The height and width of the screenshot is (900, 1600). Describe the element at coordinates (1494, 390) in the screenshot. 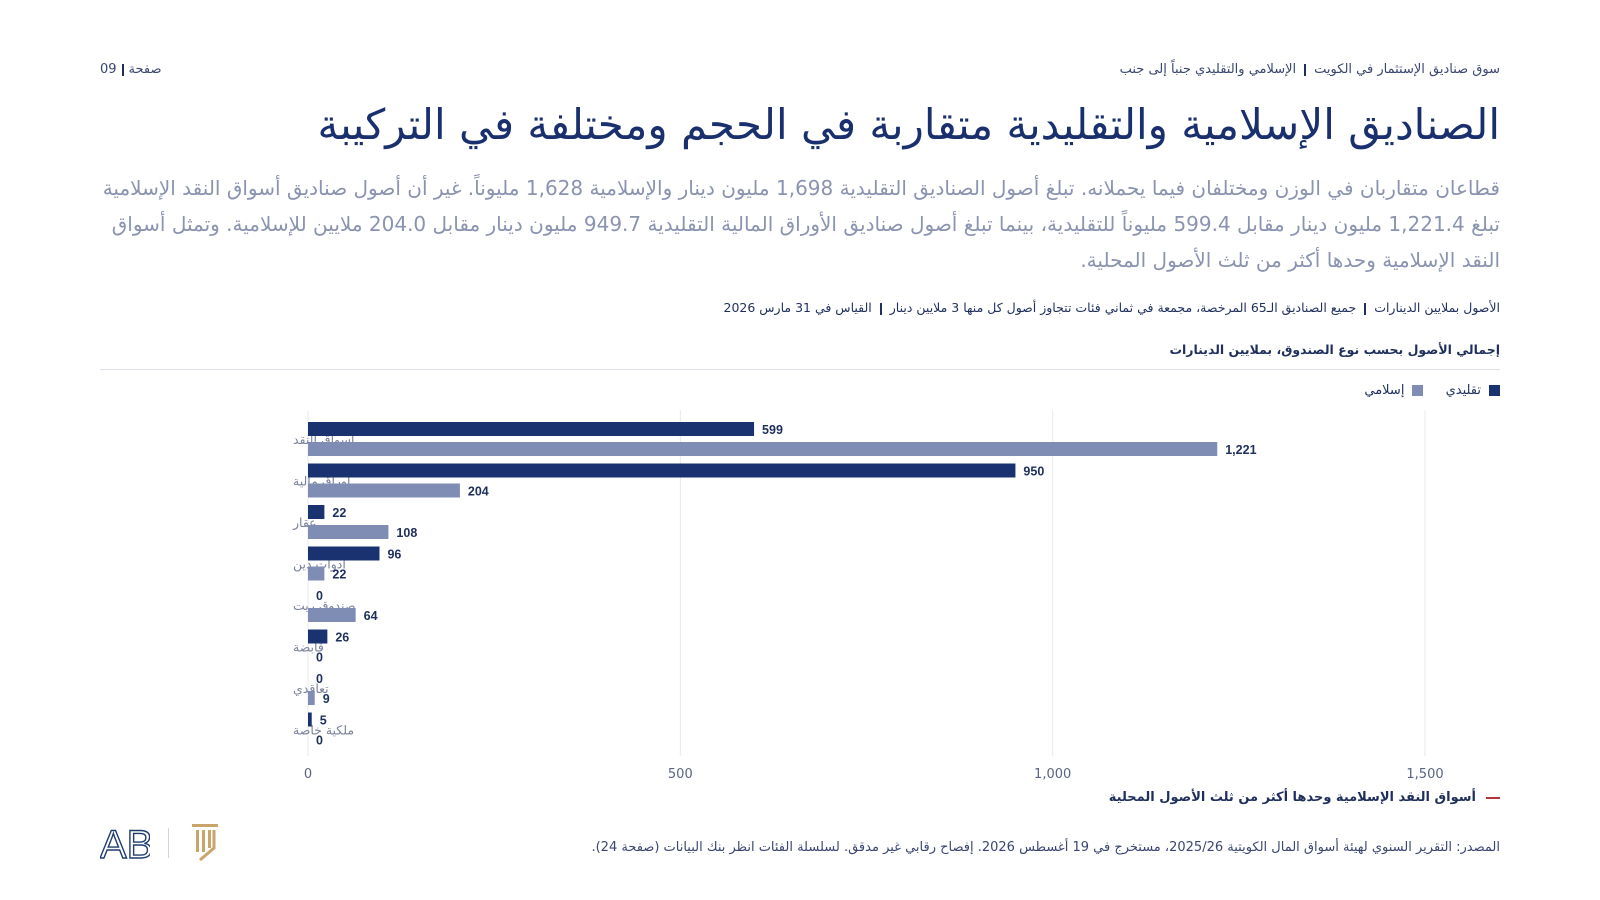

I see `legend-swatch-conventional` at that location.